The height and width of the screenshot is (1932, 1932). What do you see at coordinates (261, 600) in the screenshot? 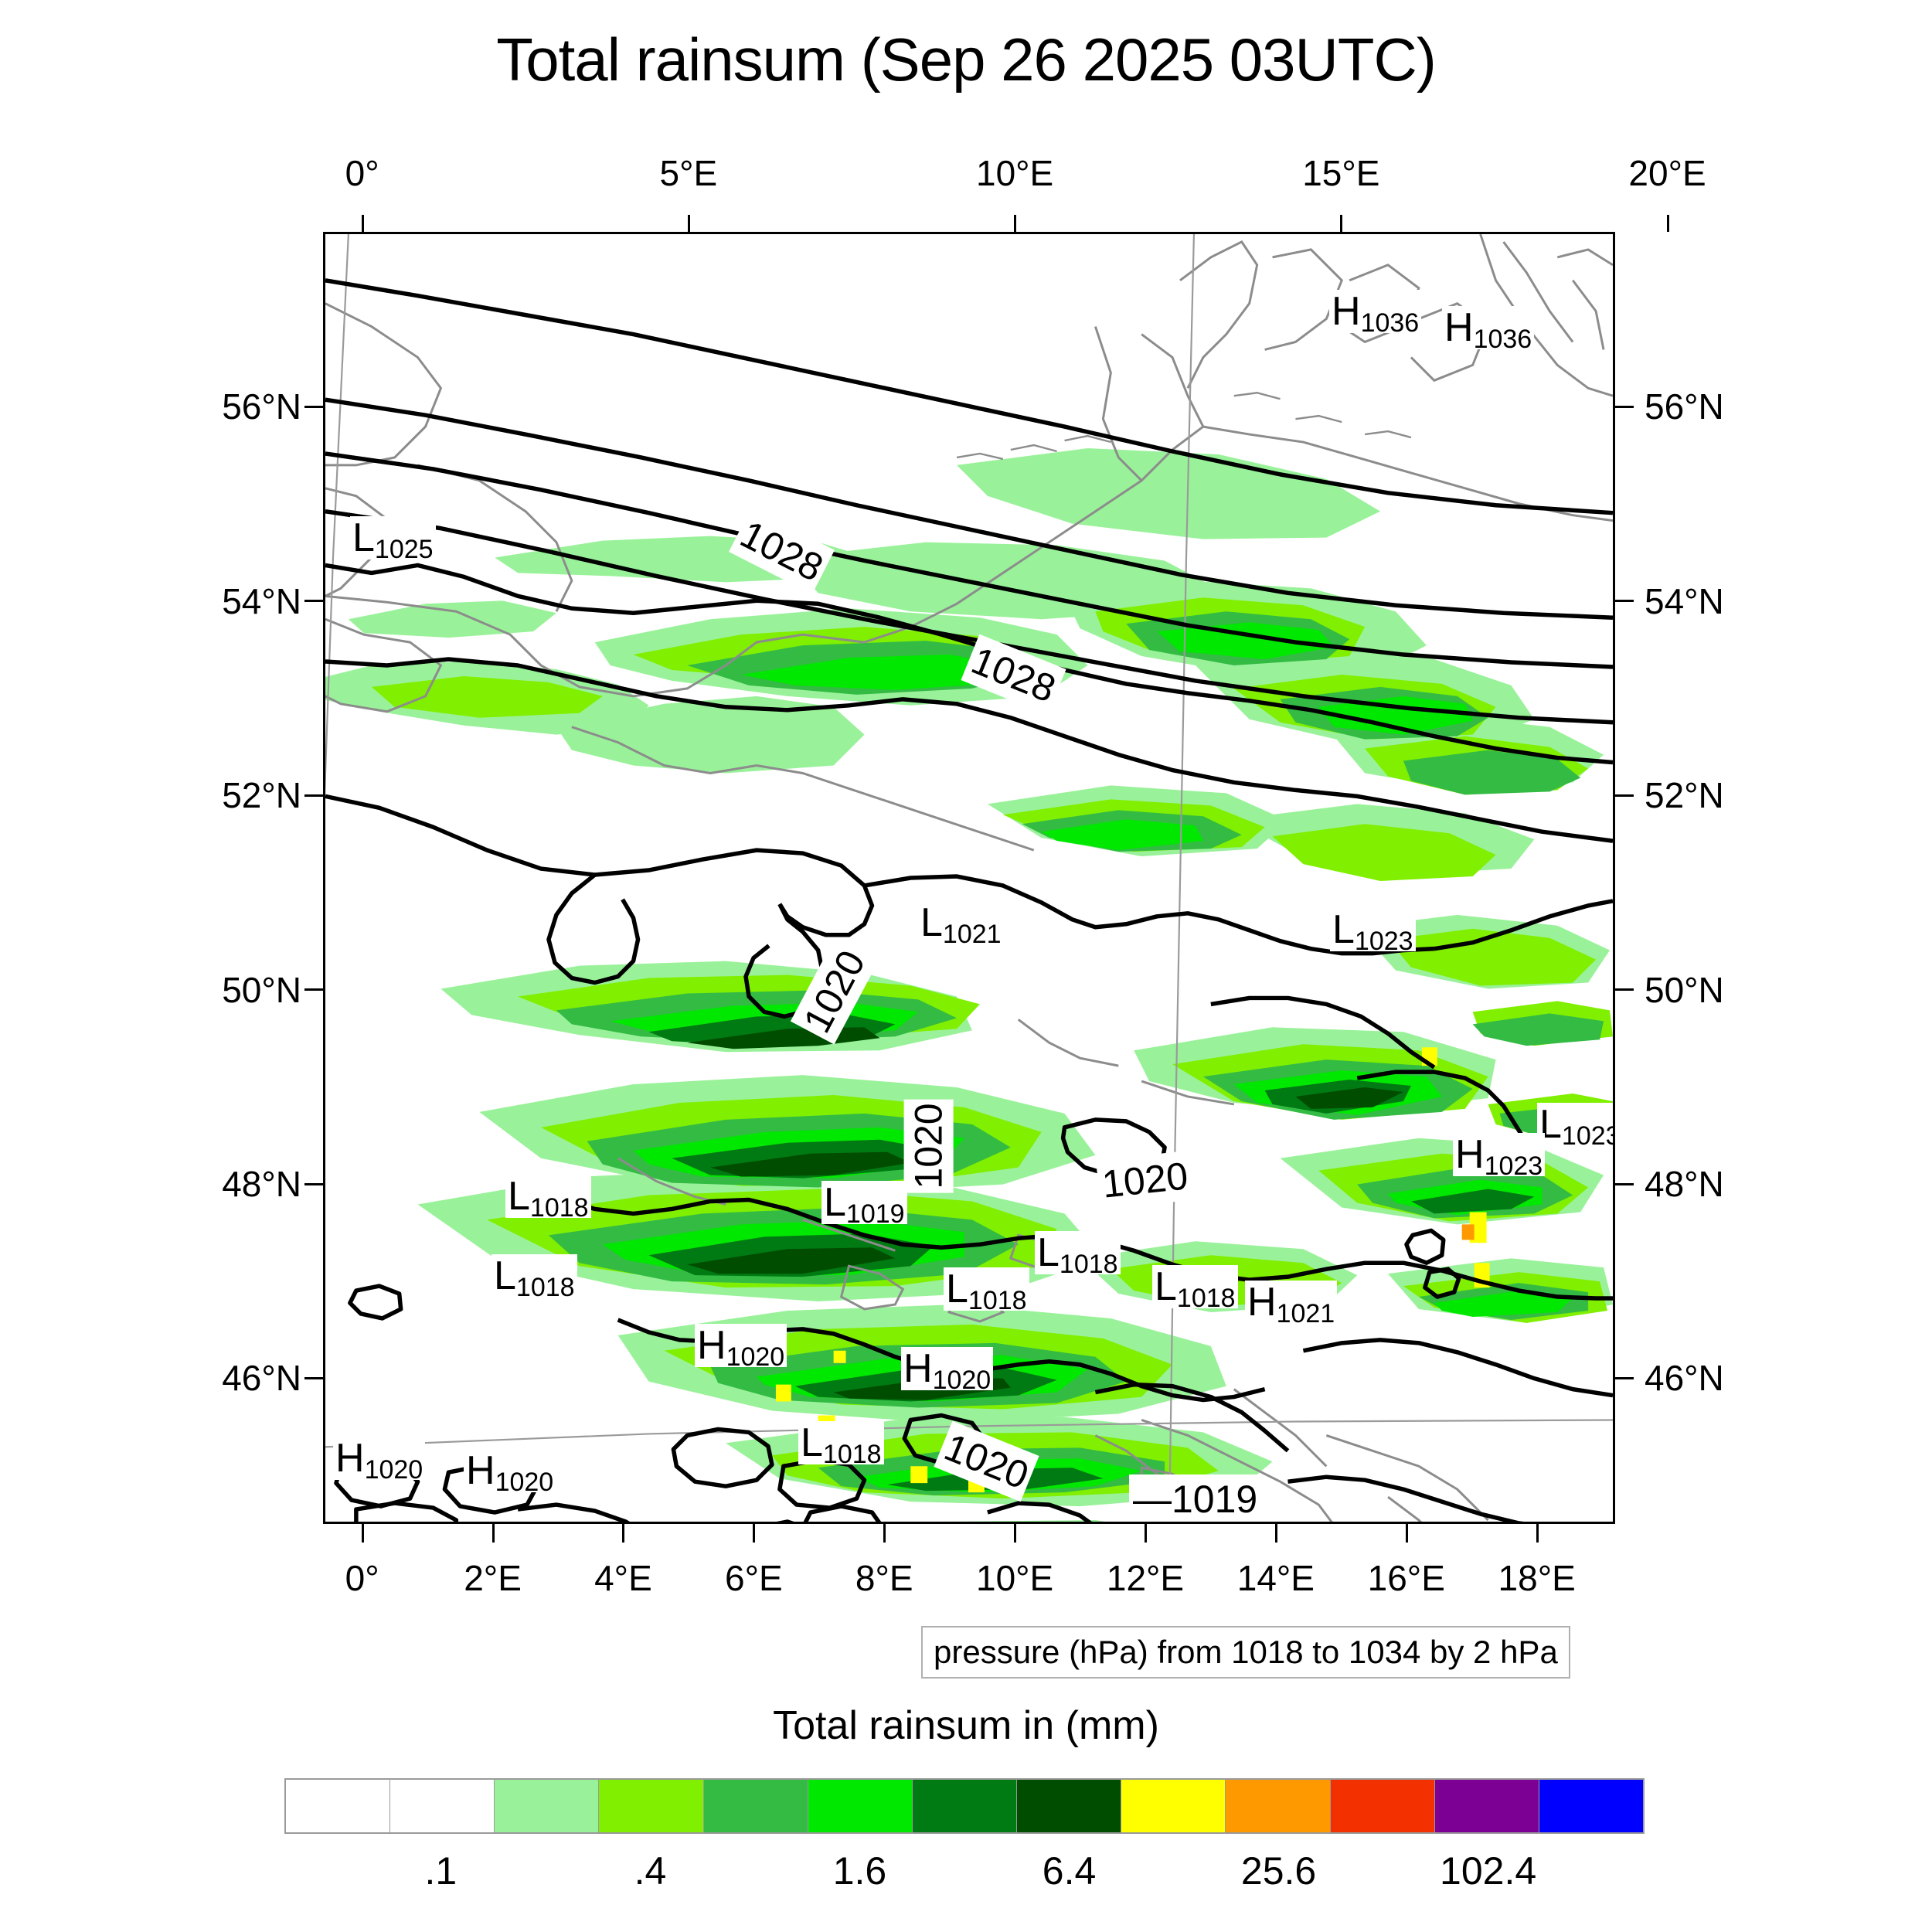
I see `tick-left-1: 54°N` at bounding box center [261, 600].